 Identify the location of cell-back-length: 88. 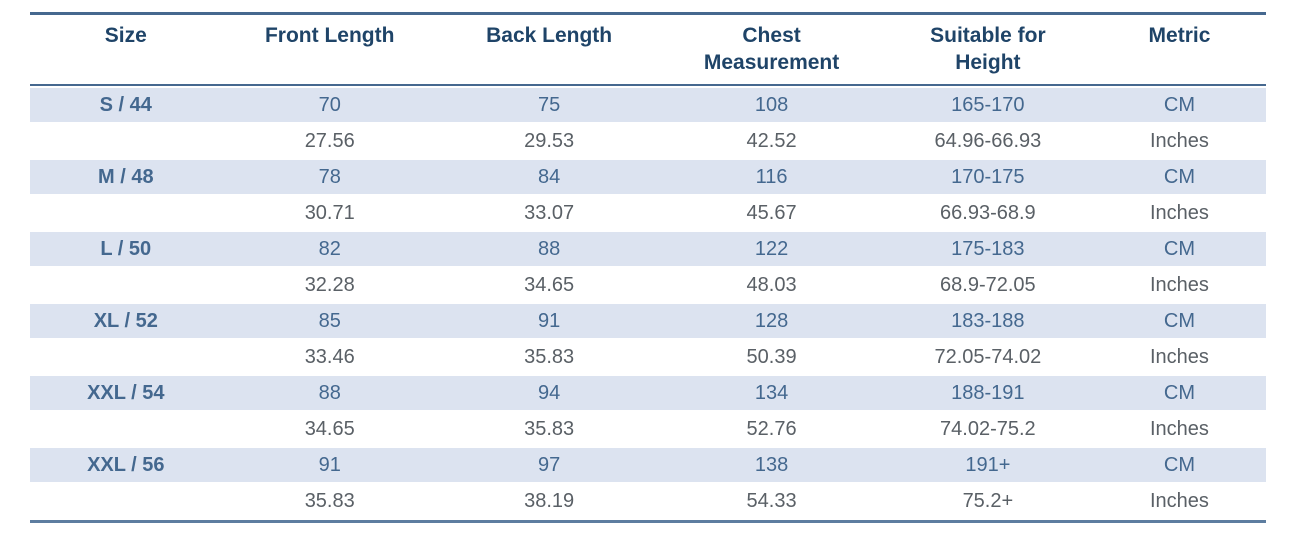
(549, 249).